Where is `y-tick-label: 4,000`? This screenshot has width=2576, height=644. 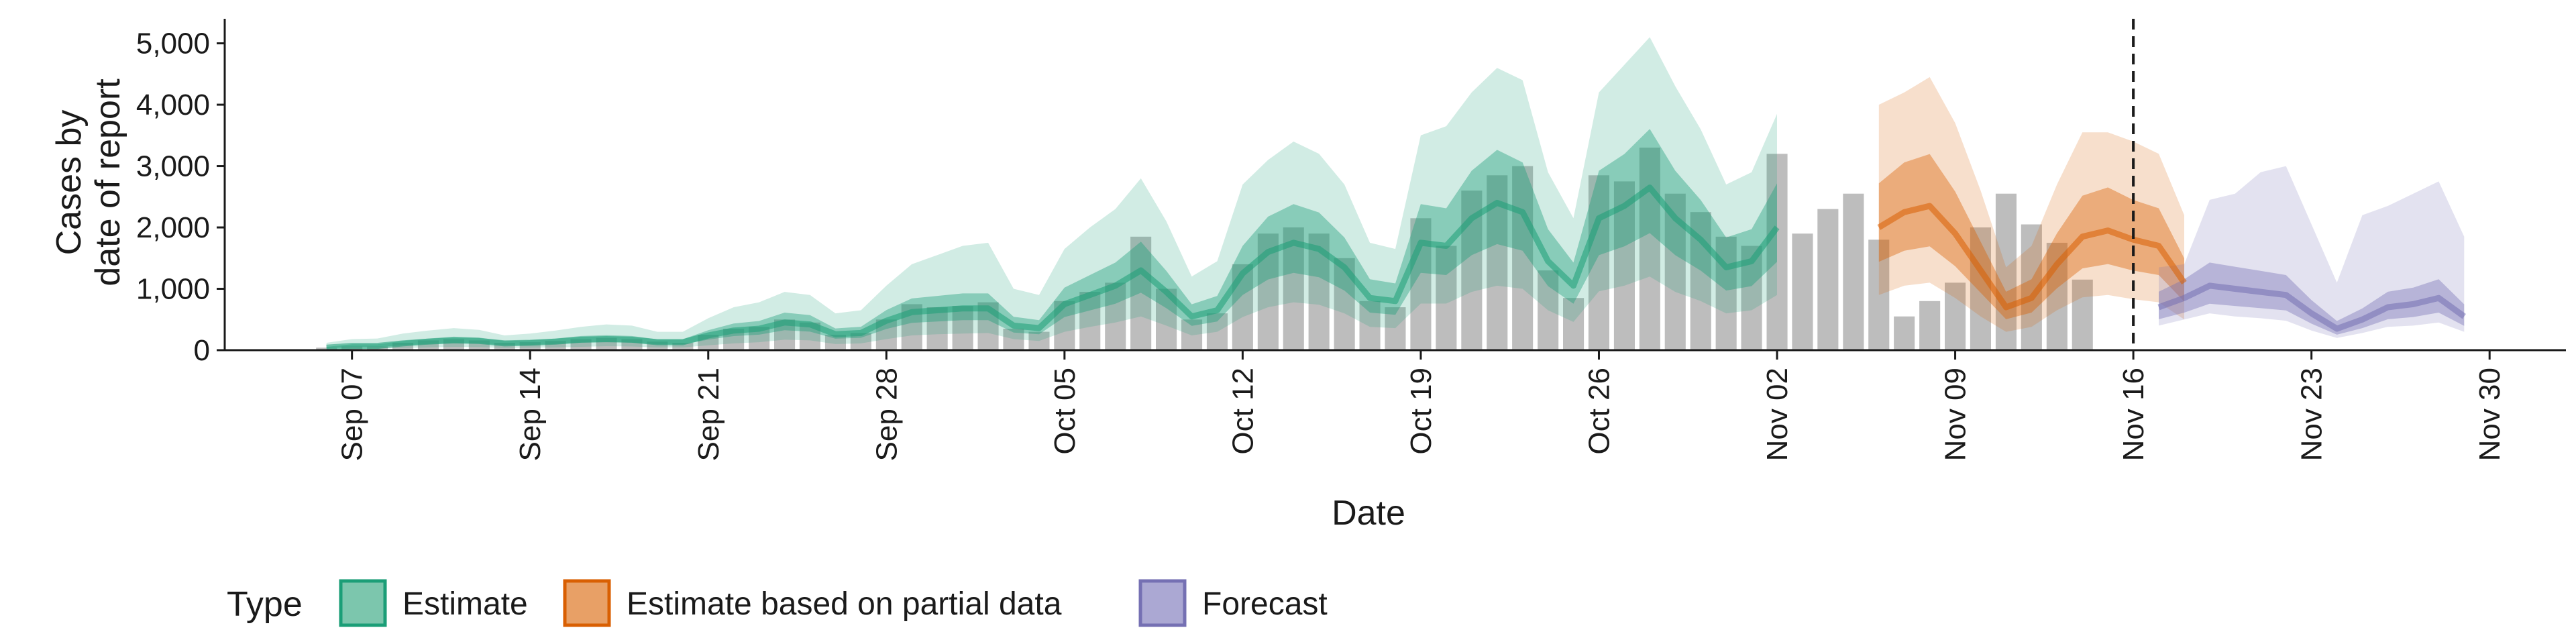 y-tick-label: 4,000 is located at coordinates (173, 105).